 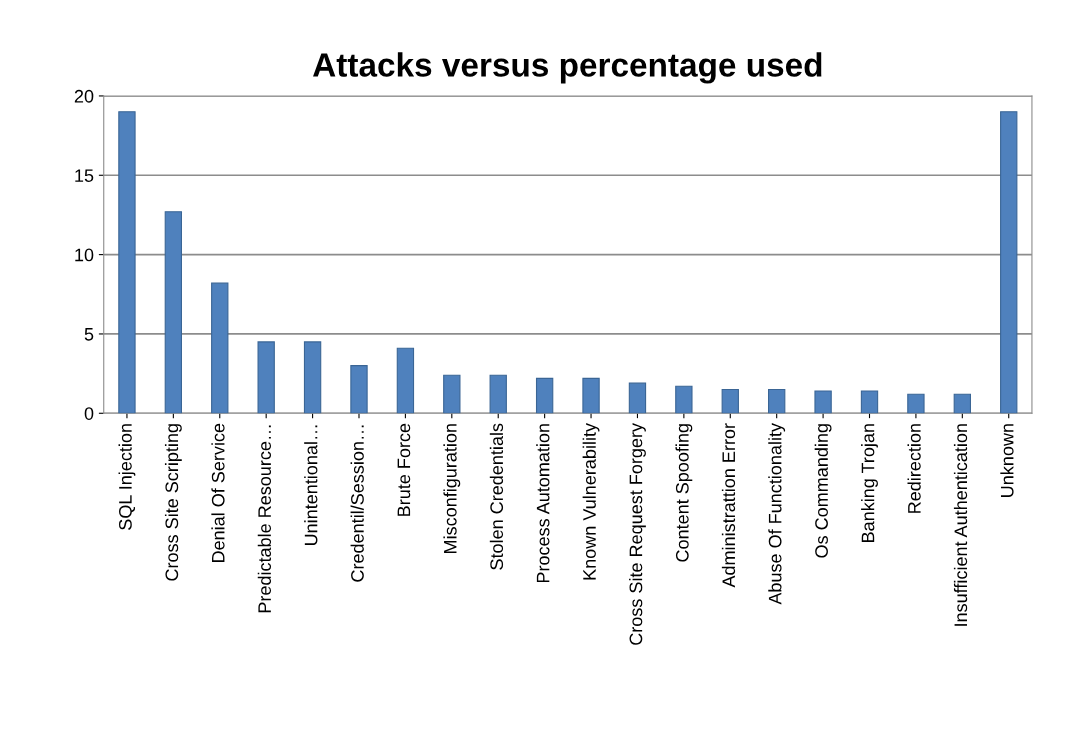 I want to click on x-tick-label: Misconfiguration, so click(x=452, y=488).